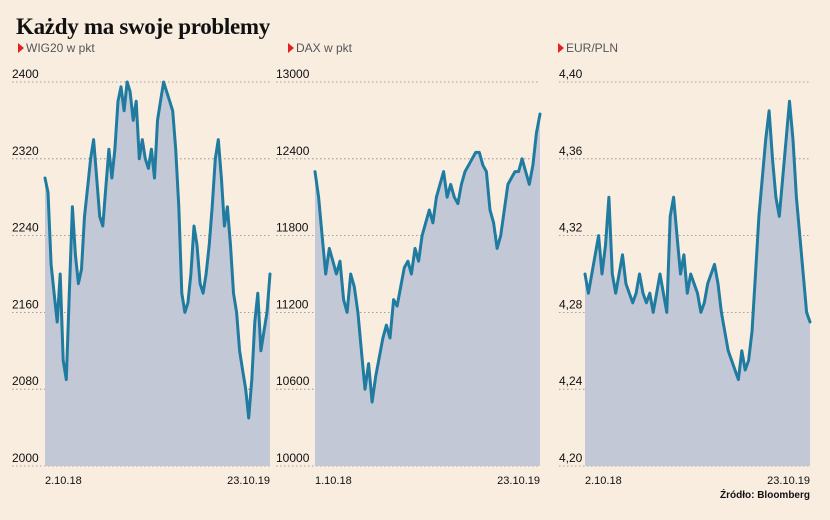 This screenshot has width=830, height=520. What do you see at coordinates (63, 481) in the screenshot?
I see `panel-1-x-tick-start: 2.10.18` at bounding box center [63, 481].